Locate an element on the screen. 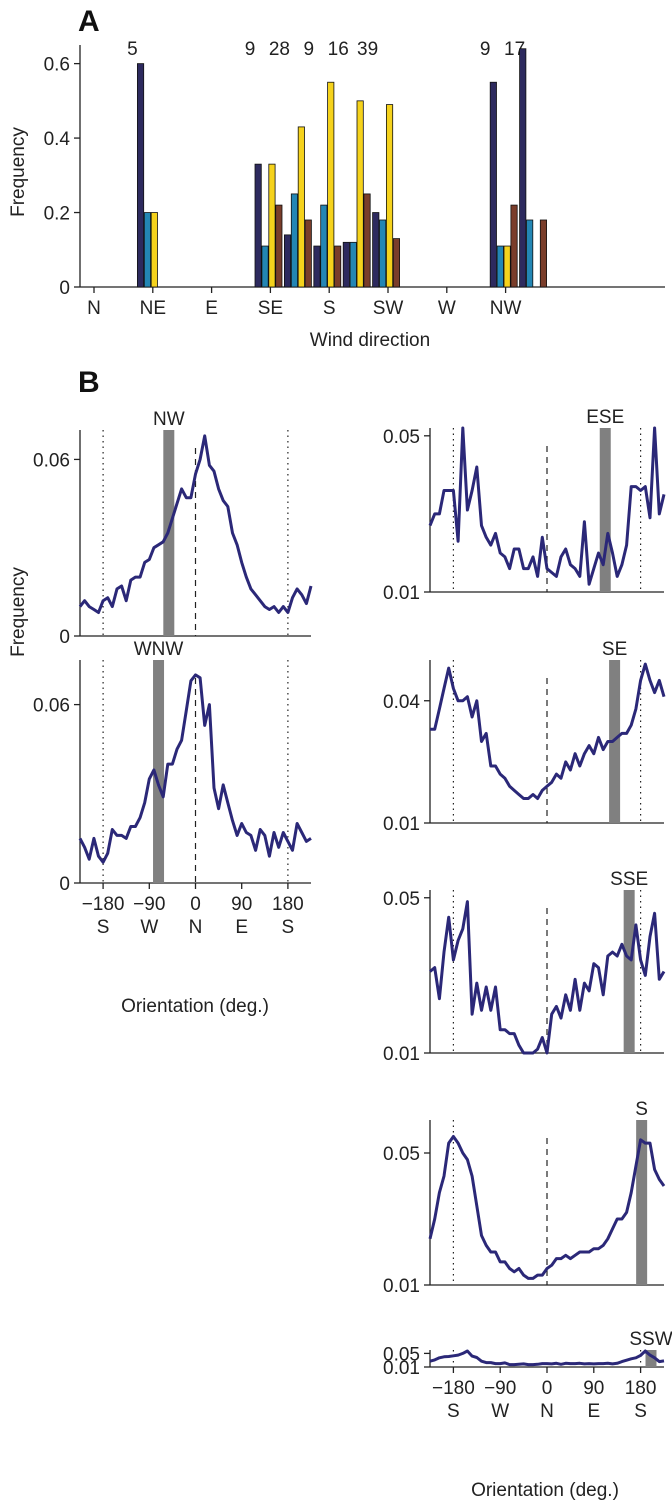 This screenshot has height=1506, width=672. bar-yellow-S is located at coordinates (360, 194).